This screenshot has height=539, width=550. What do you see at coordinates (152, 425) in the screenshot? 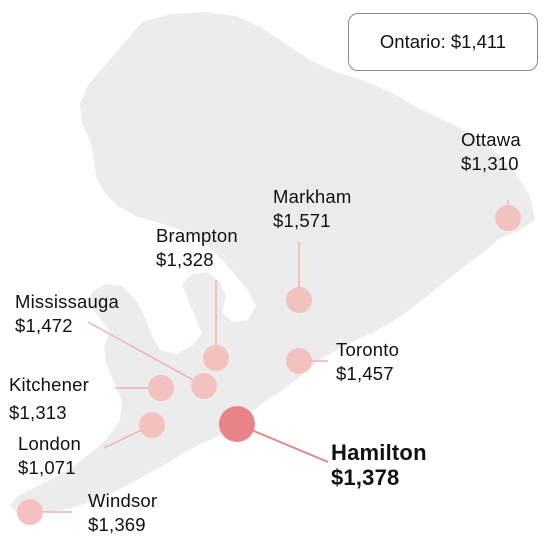
I see `marker-london` at bounding box center [152, 425].